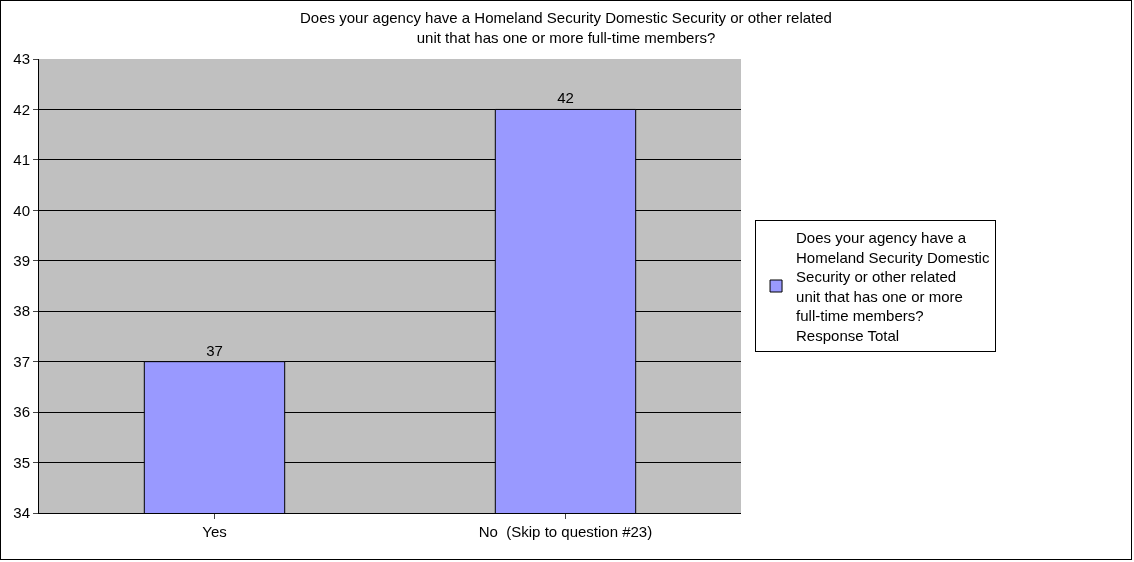 Image resolution: width=1134 pixels, height=562 pixels. I want to click on y-tick-label: 43, so click(21, 59).